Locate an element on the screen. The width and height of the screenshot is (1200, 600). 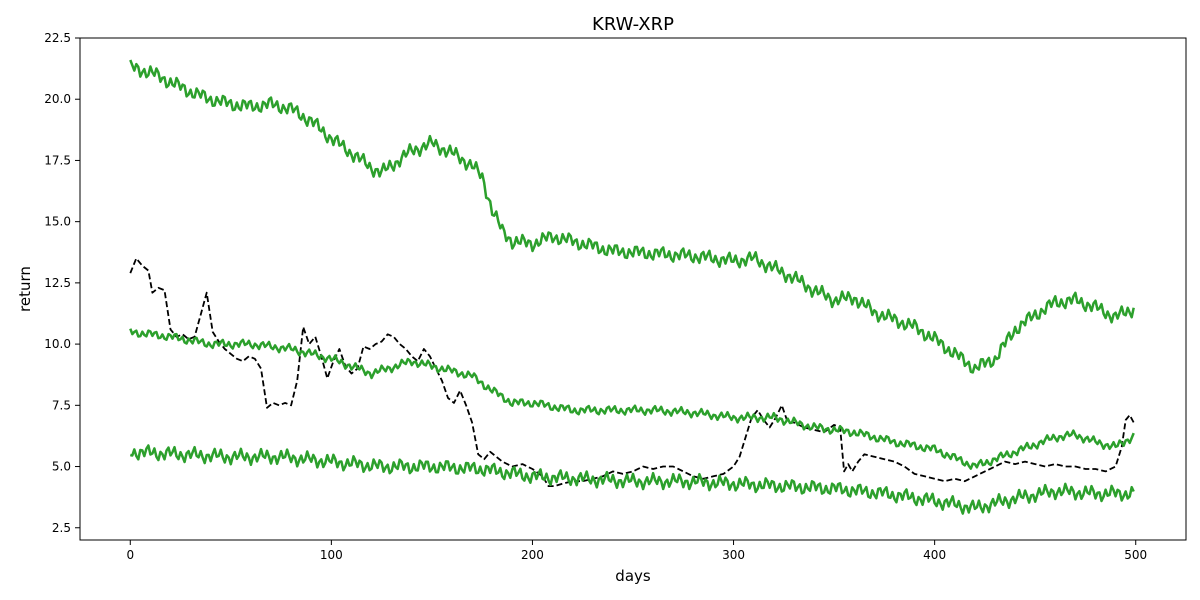
x-tick-label: 500 is located at coordinates (1135, 555).